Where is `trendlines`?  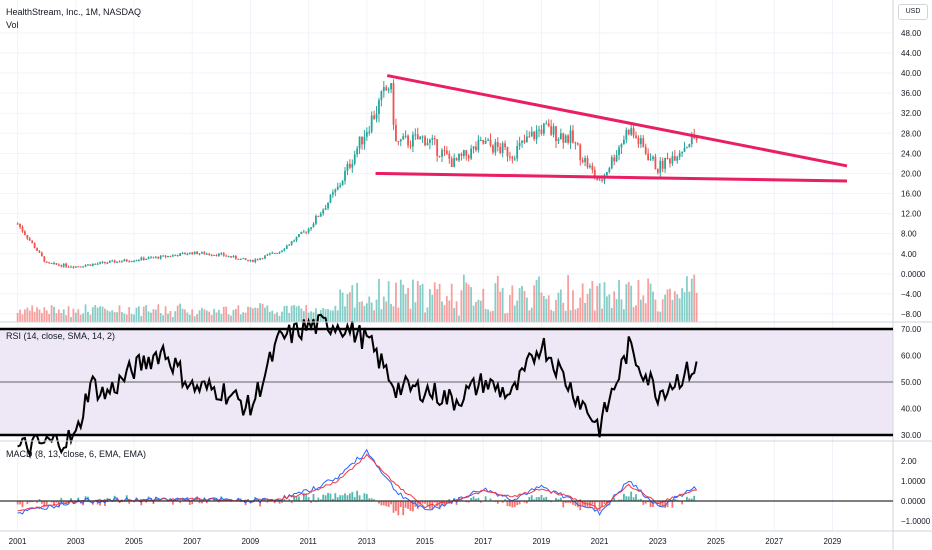 trendlines is located at coordinates (611, 128).